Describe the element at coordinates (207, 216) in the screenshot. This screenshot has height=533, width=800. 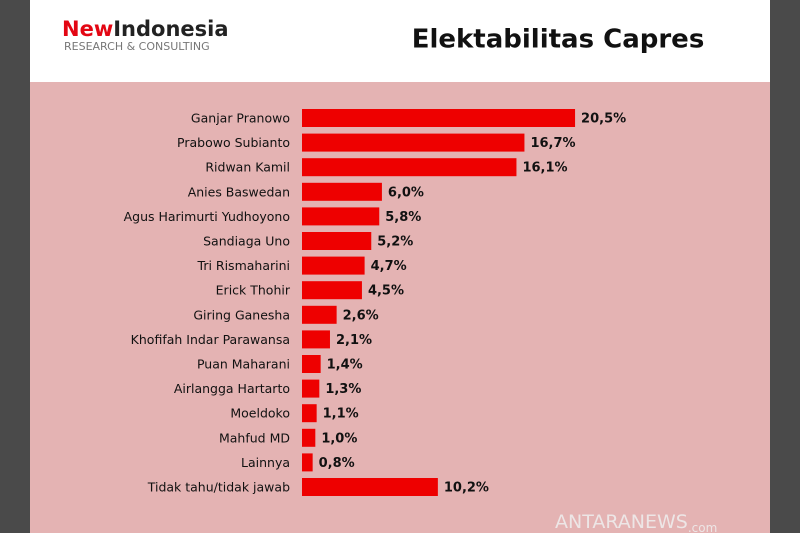
I see `category-label: Agus Harimurti Yudhoyono` at that location.